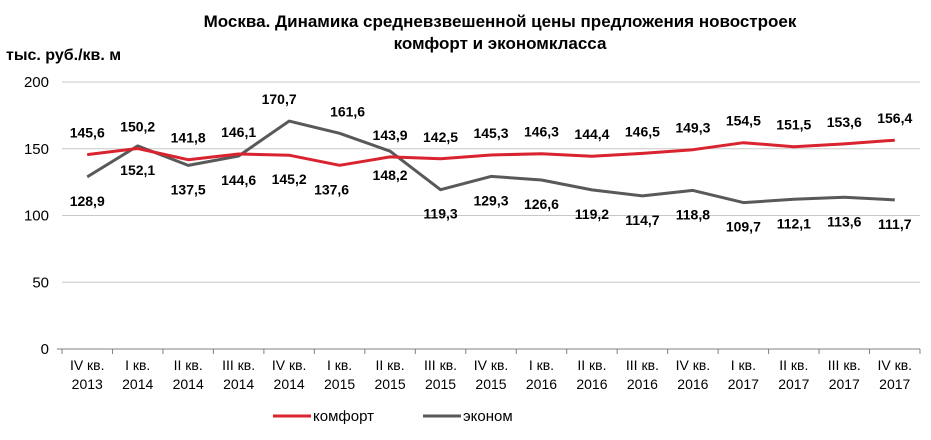  Describe the element at coordinates (541, 204) in the screenshot. I see `data-label-economy: 126,6` at that location.